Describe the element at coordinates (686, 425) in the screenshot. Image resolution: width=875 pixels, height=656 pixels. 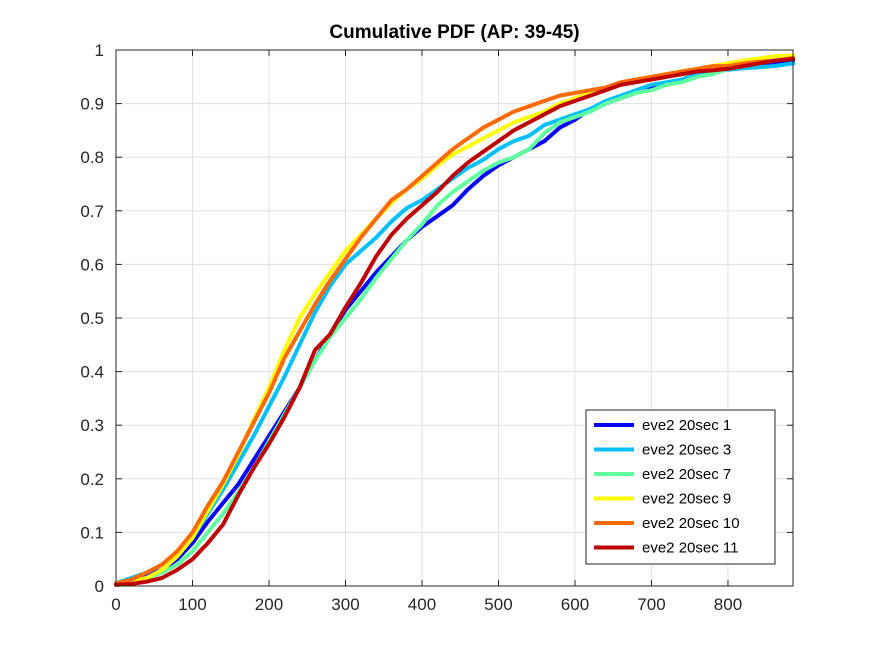
I see `legend-entry: eve2 20sec 1` at that location.